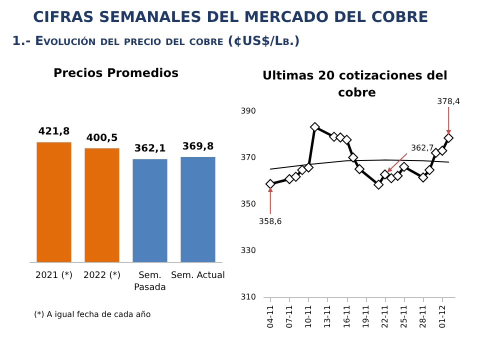 The height and width of the screenshot is (344, 482). Describe the element at coordinates (54, 132) in the screenshot. I see `data-label: 421,8` at that location.